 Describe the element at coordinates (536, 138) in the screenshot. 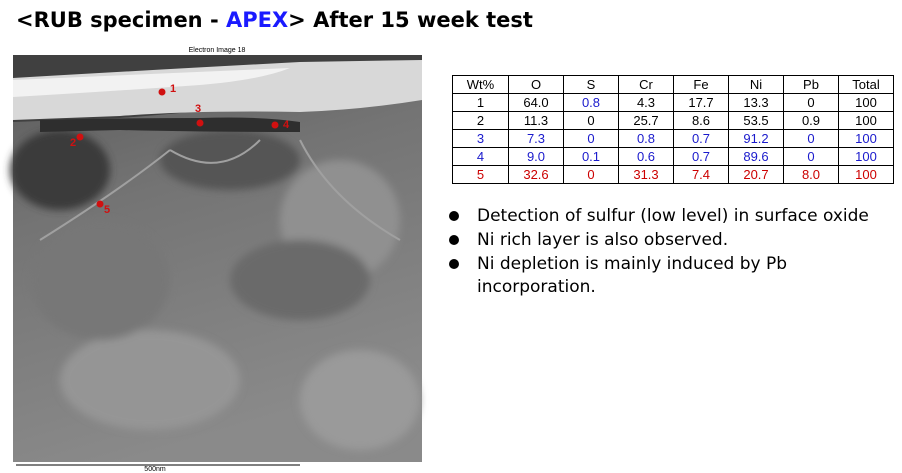

I see `table-cell: 7.3` at that location.